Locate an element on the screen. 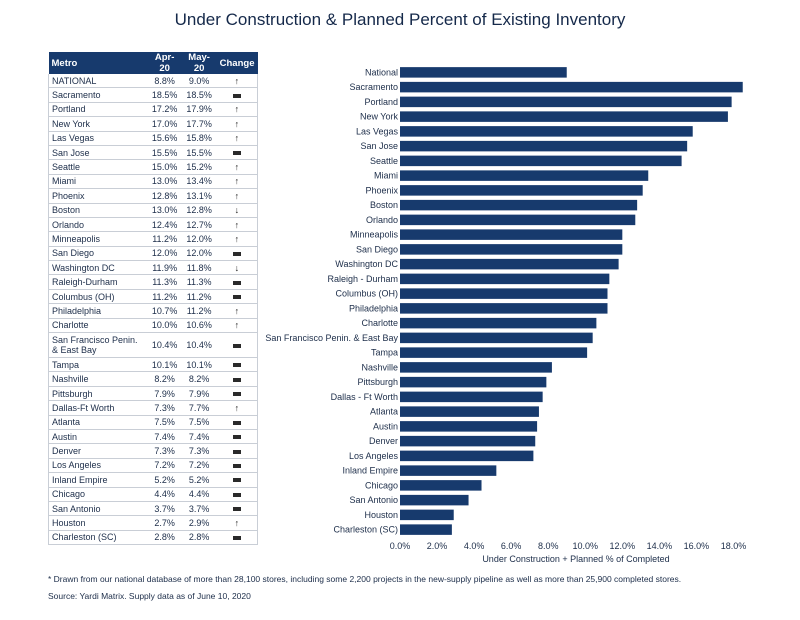 Image resolution: width=800 pixels, height=620 pixels. table-row: Seattle 15.0% 15.2% ↑ is located at coordinates (152, 167).